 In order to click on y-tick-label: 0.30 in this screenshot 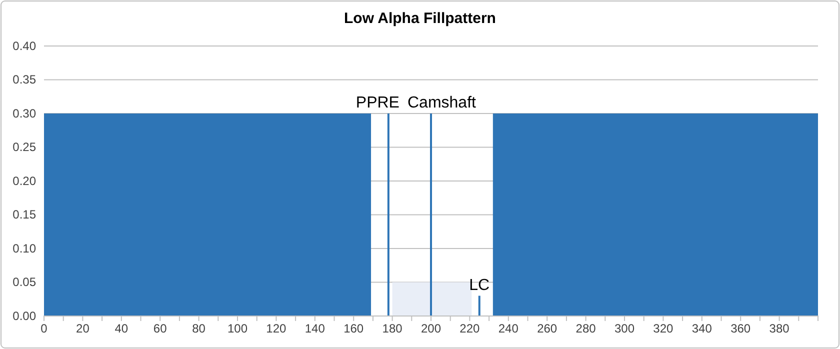, I will do `click(24, 113)`.